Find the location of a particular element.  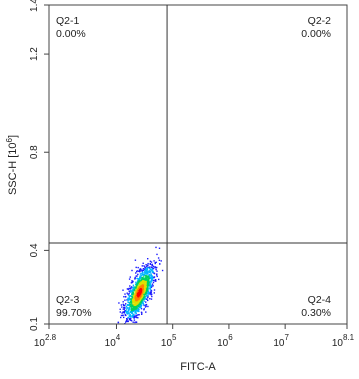

quadrant-q2-3-percent: 99.70% is located at coordinates (74, 313).